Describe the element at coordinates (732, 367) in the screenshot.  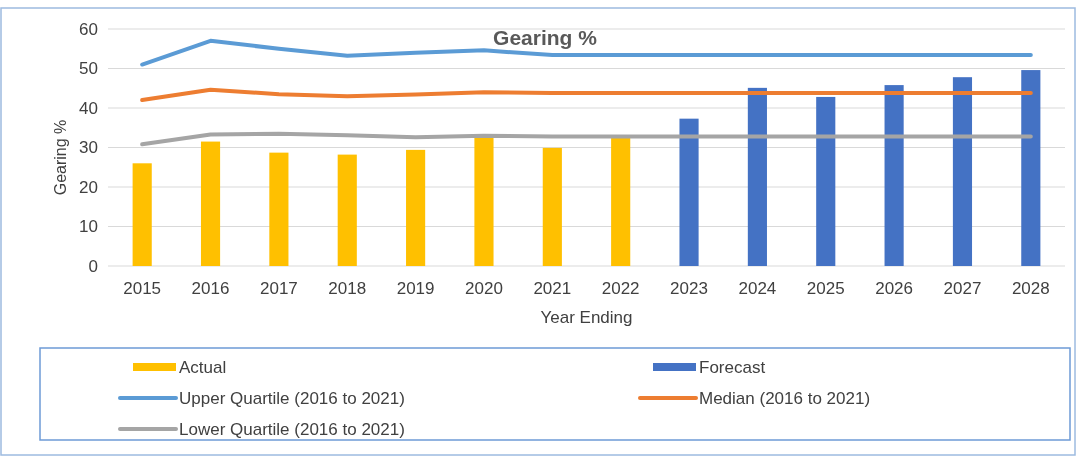
I see `legend-label: Forecast` at that location.